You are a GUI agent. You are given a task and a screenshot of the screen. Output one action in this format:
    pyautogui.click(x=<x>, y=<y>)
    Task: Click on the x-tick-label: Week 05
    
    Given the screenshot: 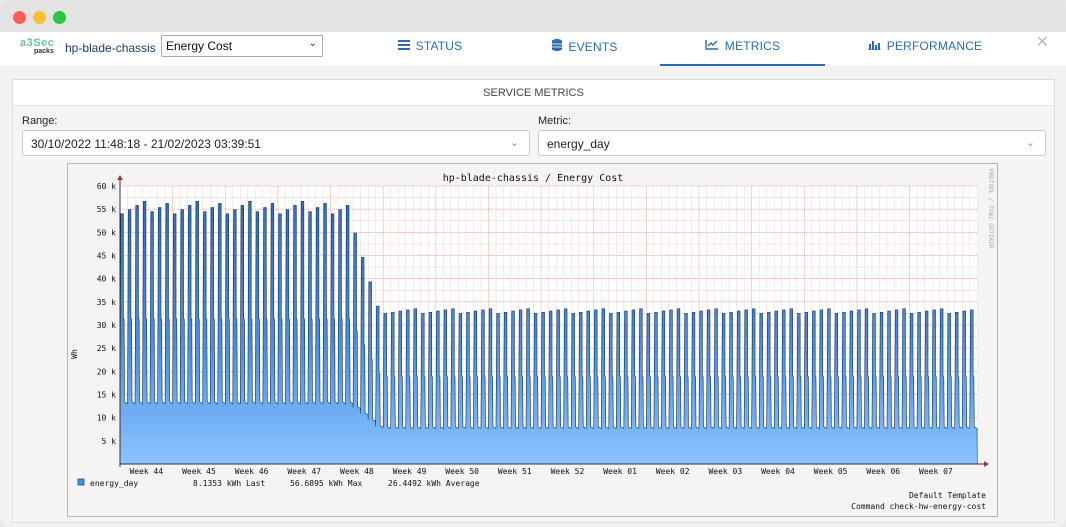 What is the action you would take?
    pyautogui.click(x=831, y=471)
    